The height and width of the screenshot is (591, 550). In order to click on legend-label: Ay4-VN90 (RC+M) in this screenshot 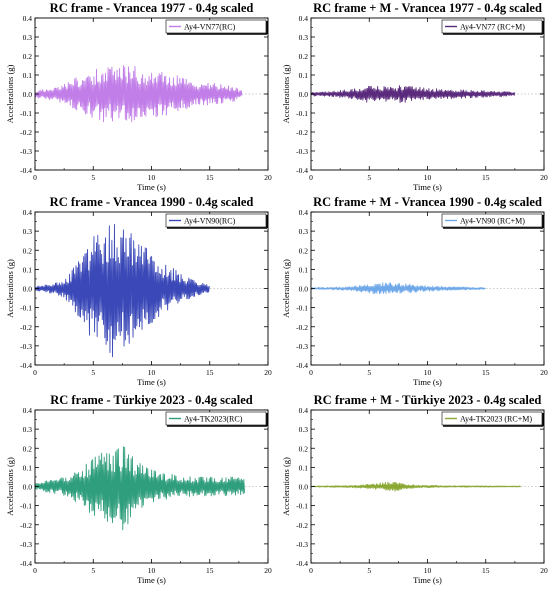, I will do `click(492, 221)`.